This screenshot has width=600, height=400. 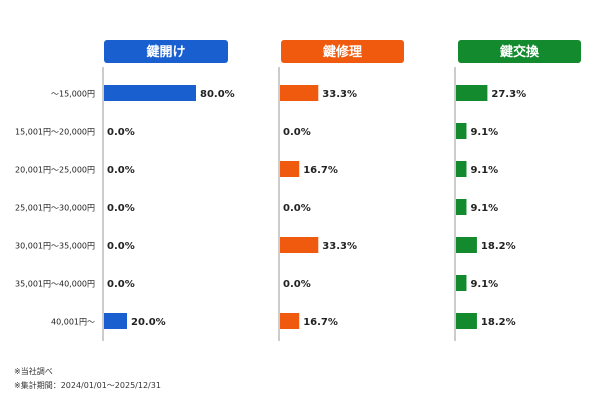 I want to click on data-label: 20.0%, so click(x=148, y=322).